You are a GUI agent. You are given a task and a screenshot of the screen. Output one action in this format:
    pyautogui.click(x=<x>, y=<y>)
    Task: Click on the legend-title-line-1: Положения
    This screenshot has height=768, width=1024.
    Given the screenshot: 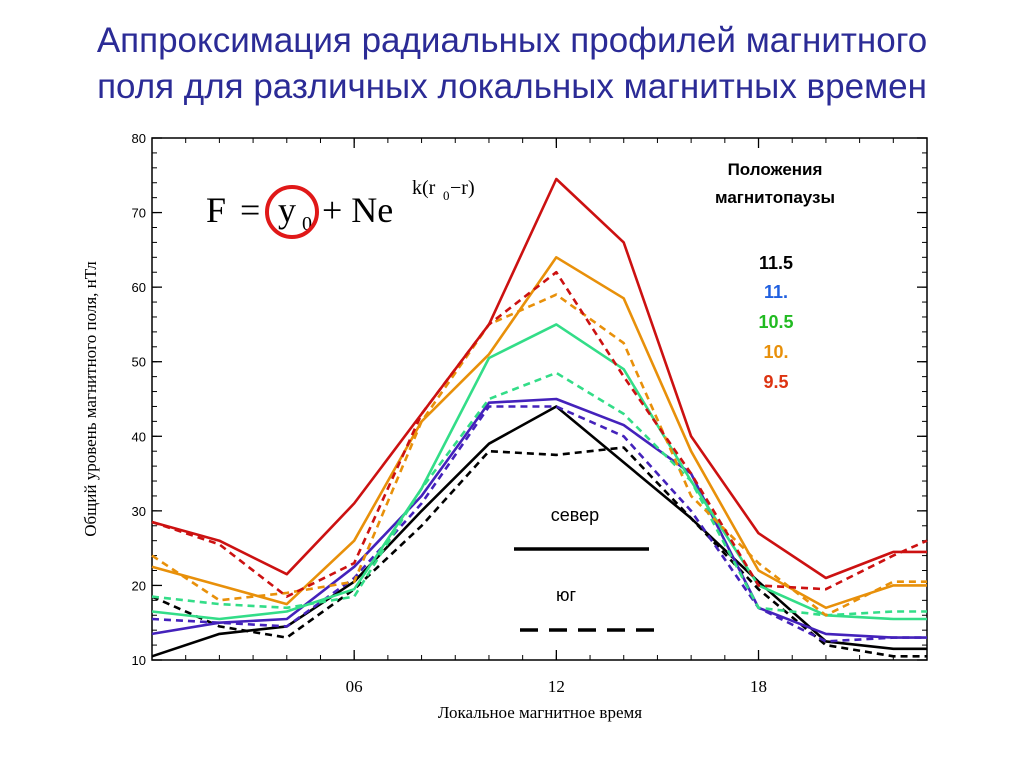 What is the action you would take?
    pyautogui.click(x=775, y=169)
    